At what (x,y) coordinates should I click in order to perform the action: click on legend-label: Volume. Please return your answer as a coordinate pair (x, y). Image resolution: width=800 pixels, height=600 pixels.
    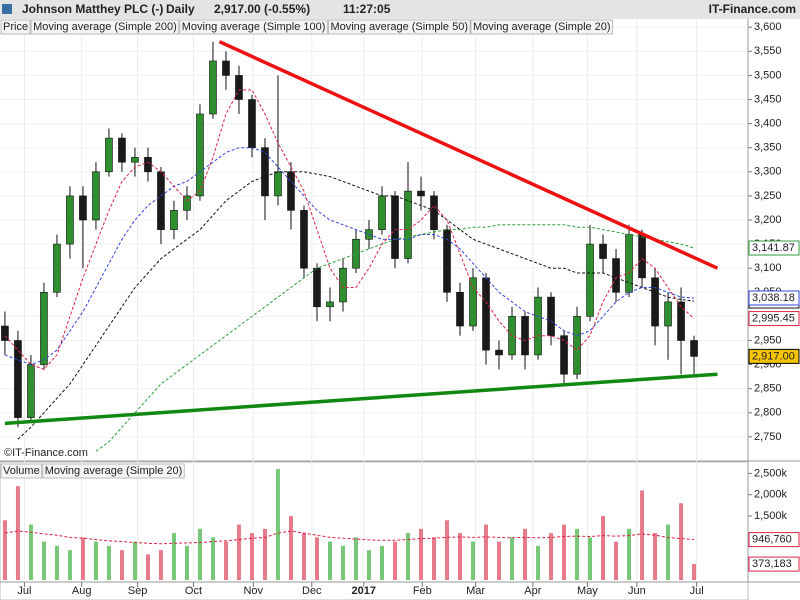
    Looking at the image, I should click on (21, 471).